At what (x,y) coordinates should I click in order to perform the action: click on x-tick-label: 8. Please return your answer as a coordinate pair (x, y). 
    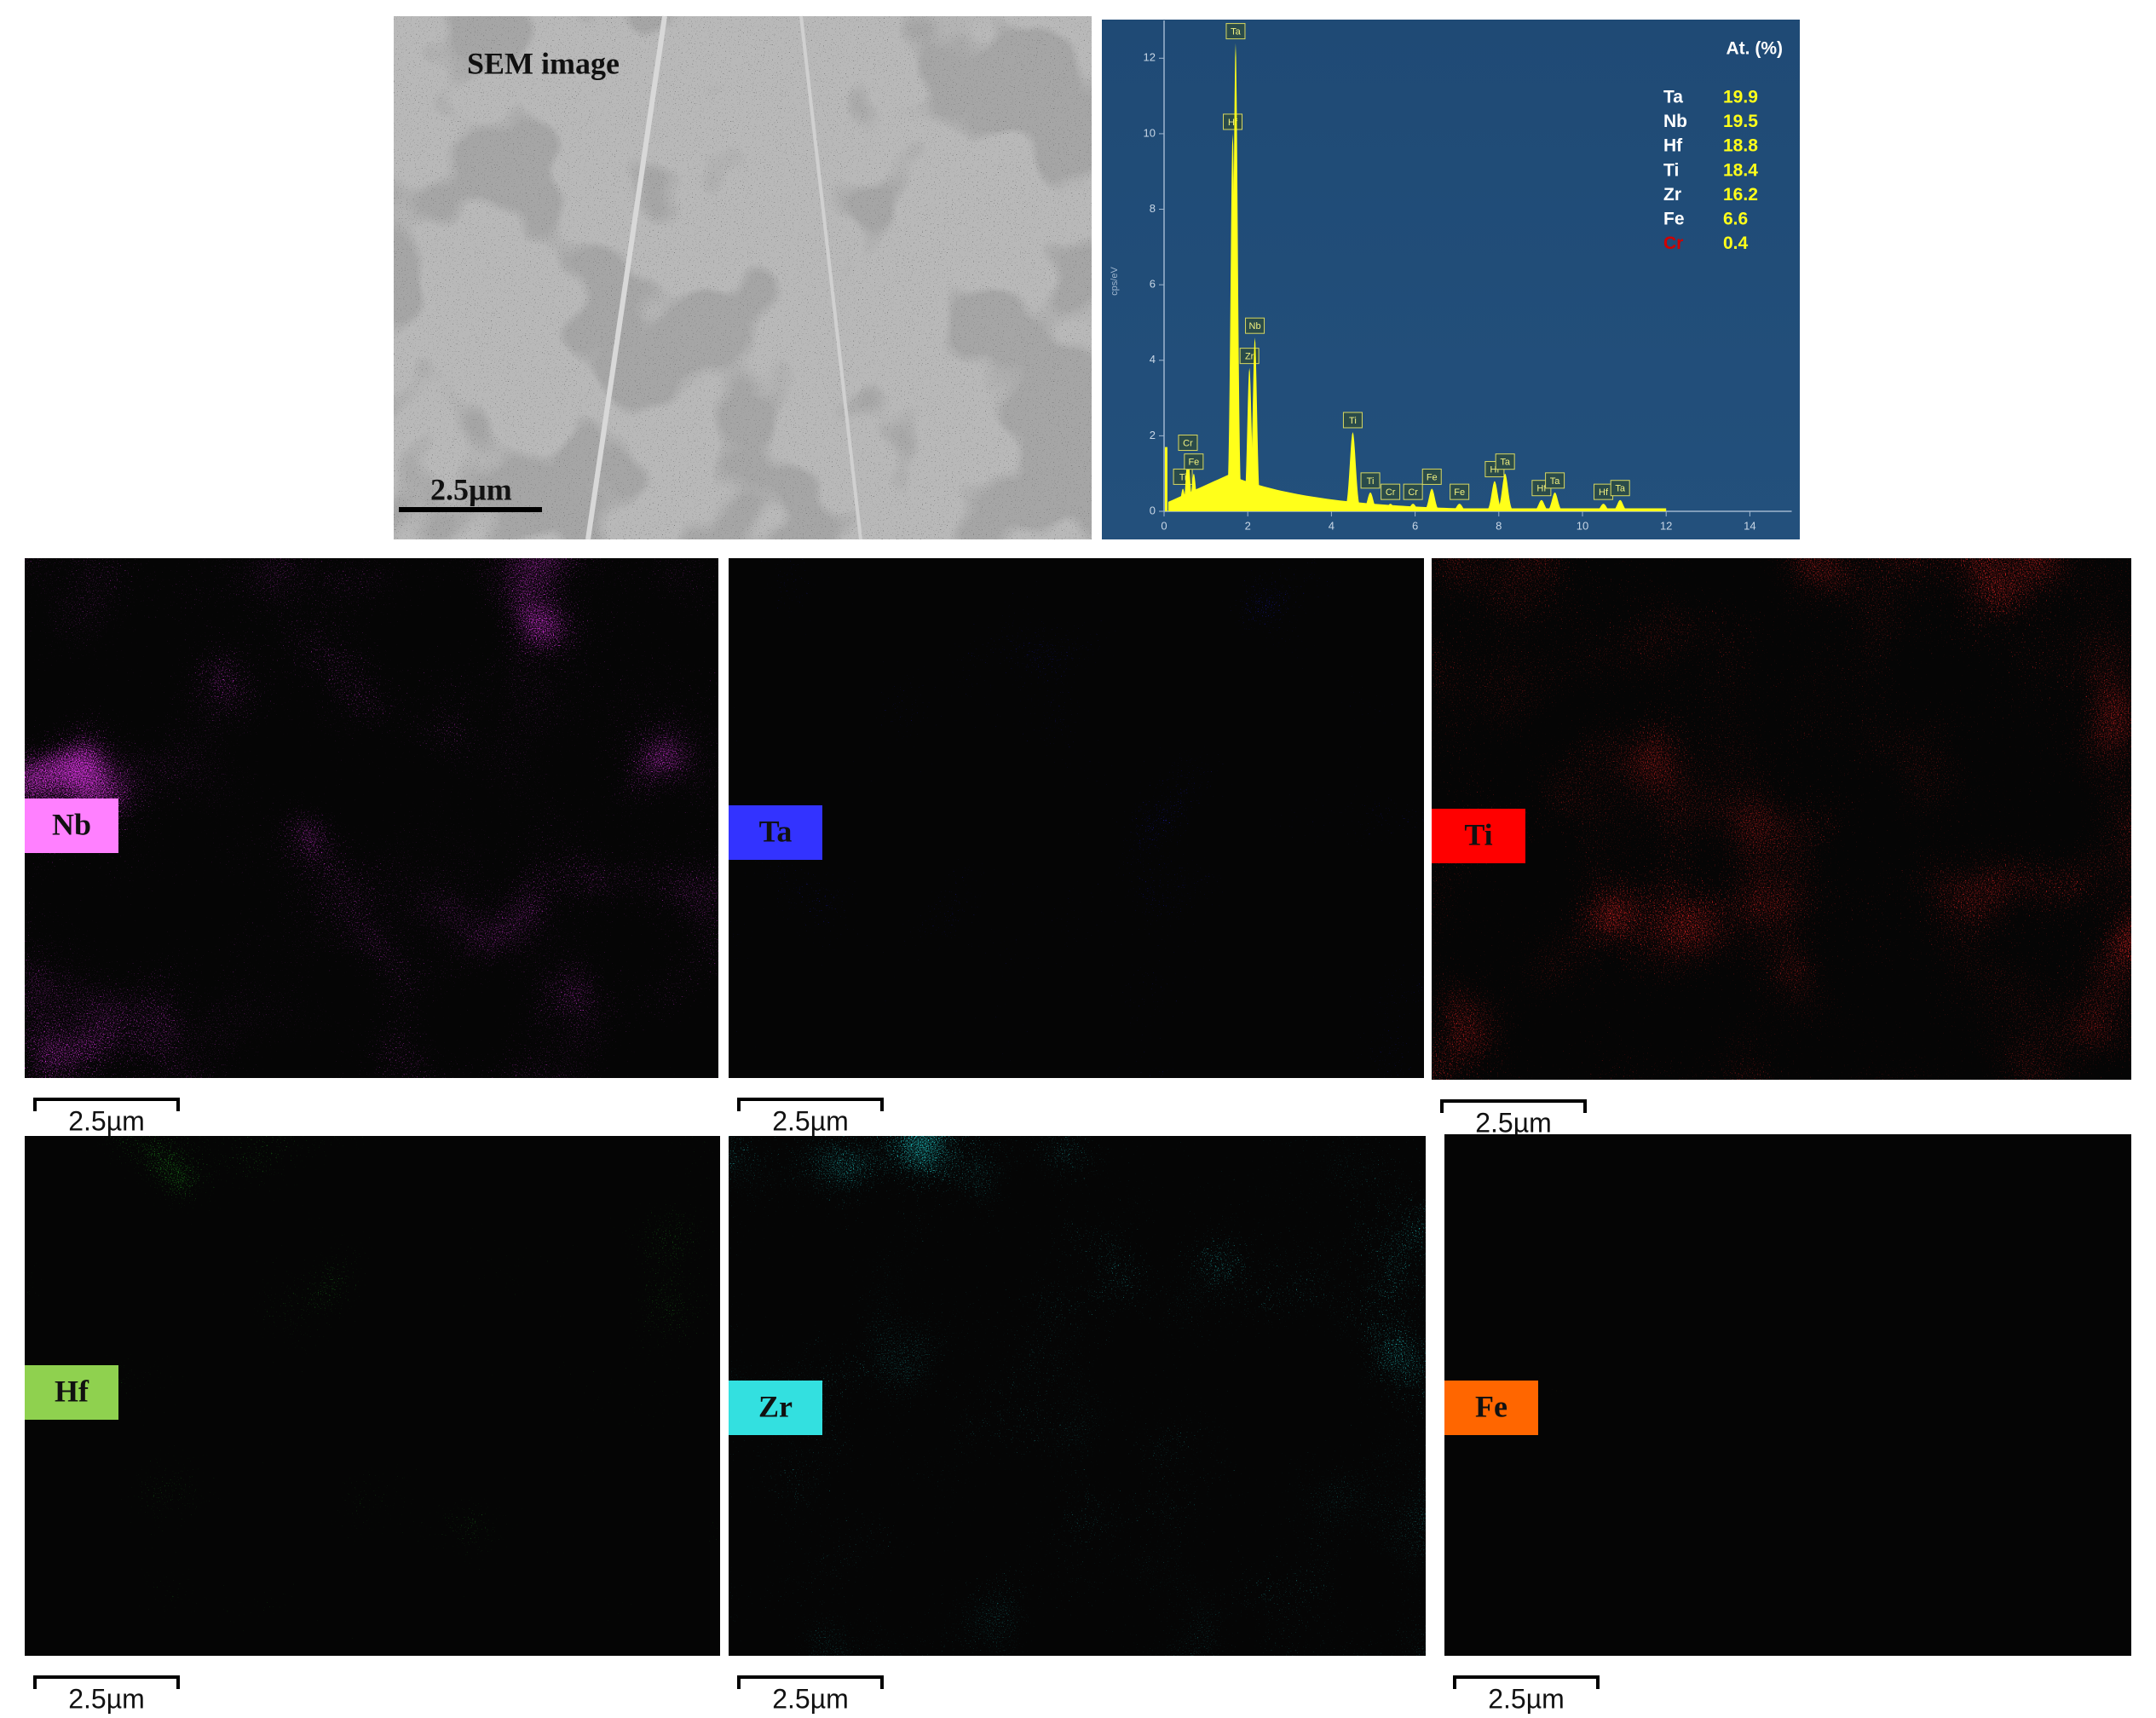
    Looking at the image, I should click on (1499, 525).